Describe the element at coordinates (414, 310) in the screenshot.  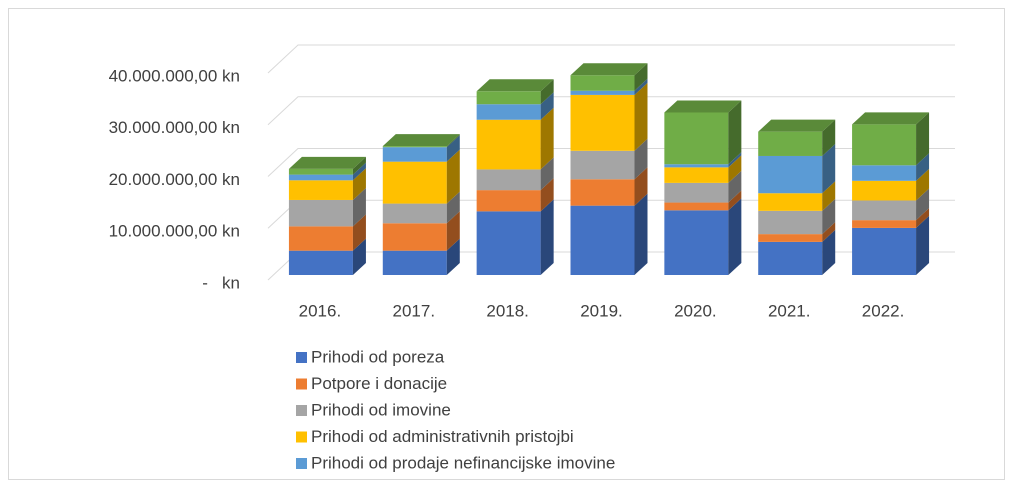
I see `x-tick-label: 2017.` at that location.